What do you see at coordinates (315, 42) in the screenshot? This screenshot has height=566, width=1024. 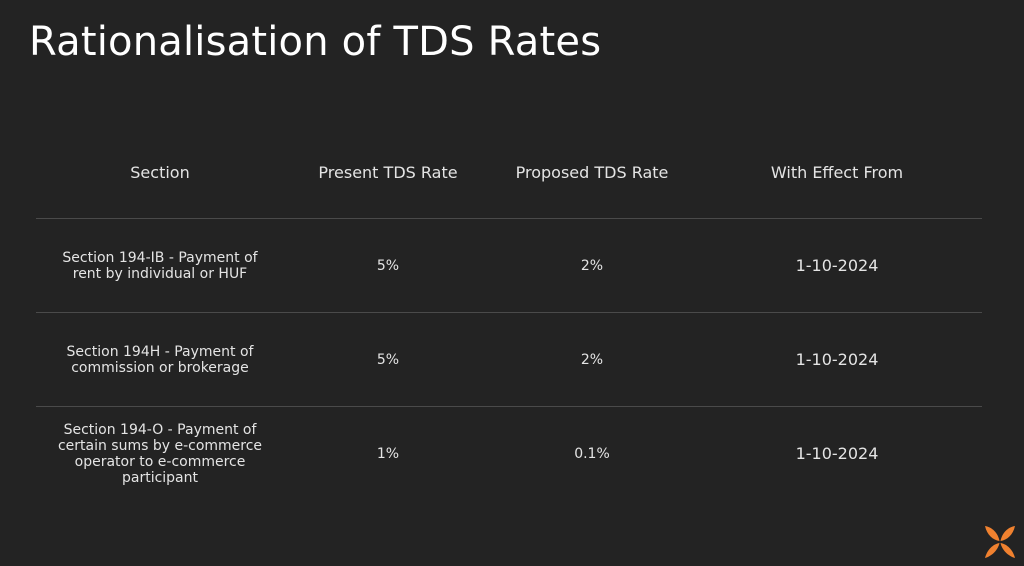 I see `page-title: Rationalisation of TDS Rates` at bounding box center [315, 42].